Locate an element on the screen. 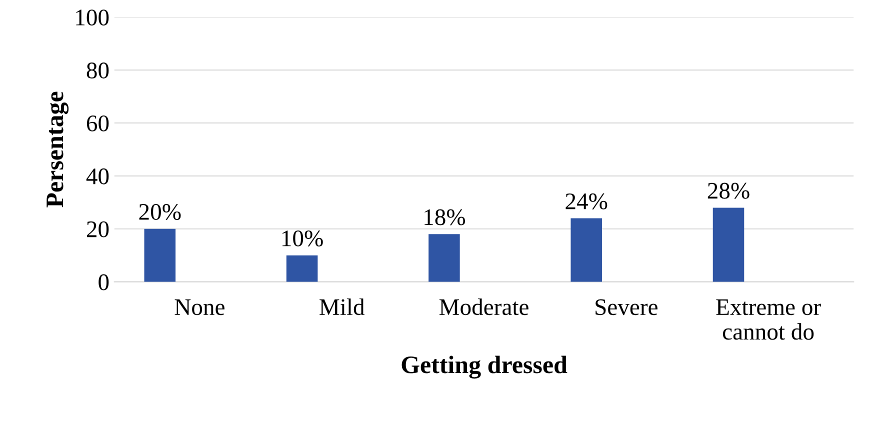  y-tick-label: 100 is located at coordinates (92, 18).